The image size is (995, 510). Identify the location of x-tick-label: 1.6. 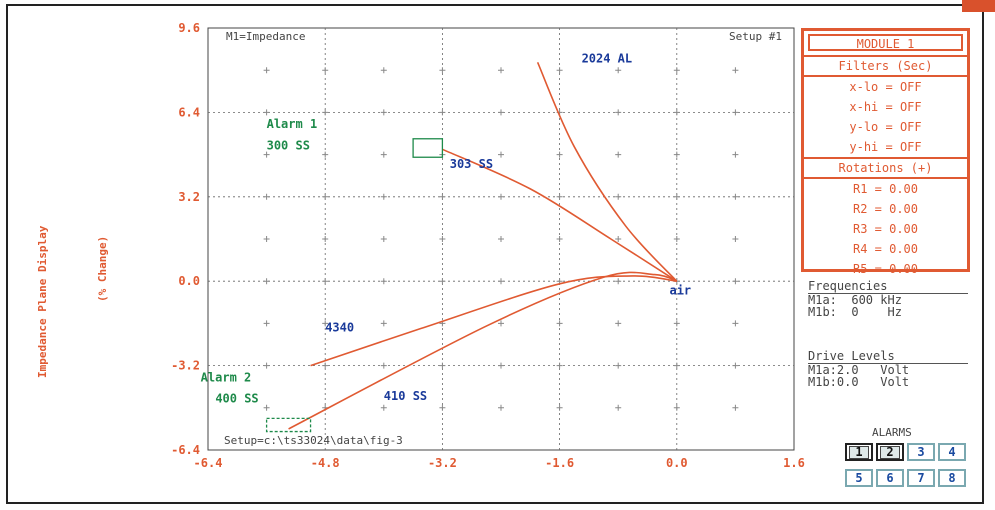
(794, 463).